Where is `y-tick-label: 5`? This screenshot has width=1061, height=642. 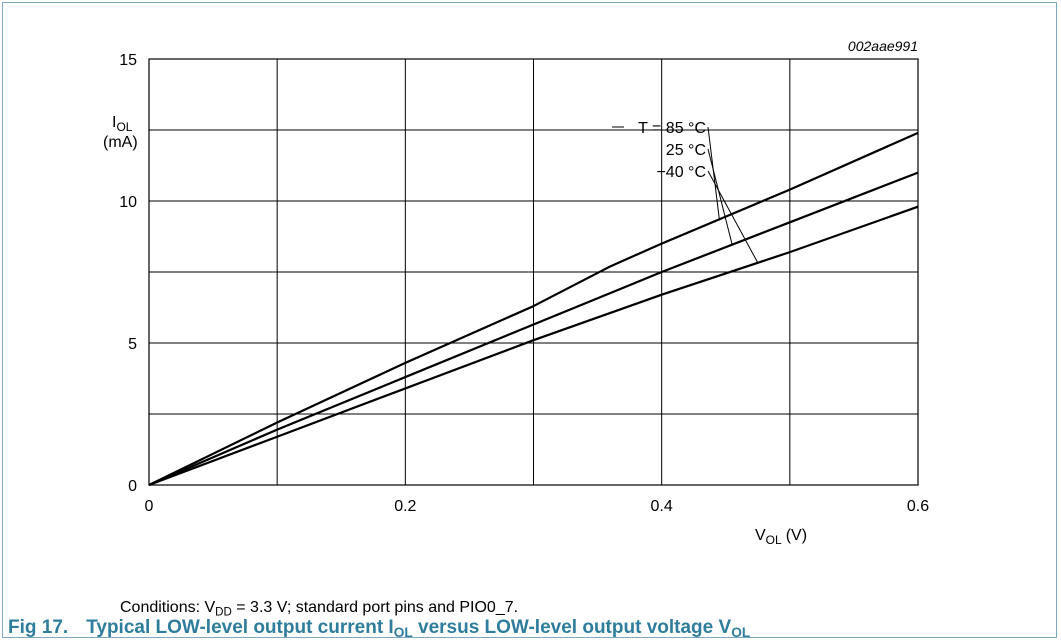
y-tick-label: 5 is located at coordinates (132, 344).